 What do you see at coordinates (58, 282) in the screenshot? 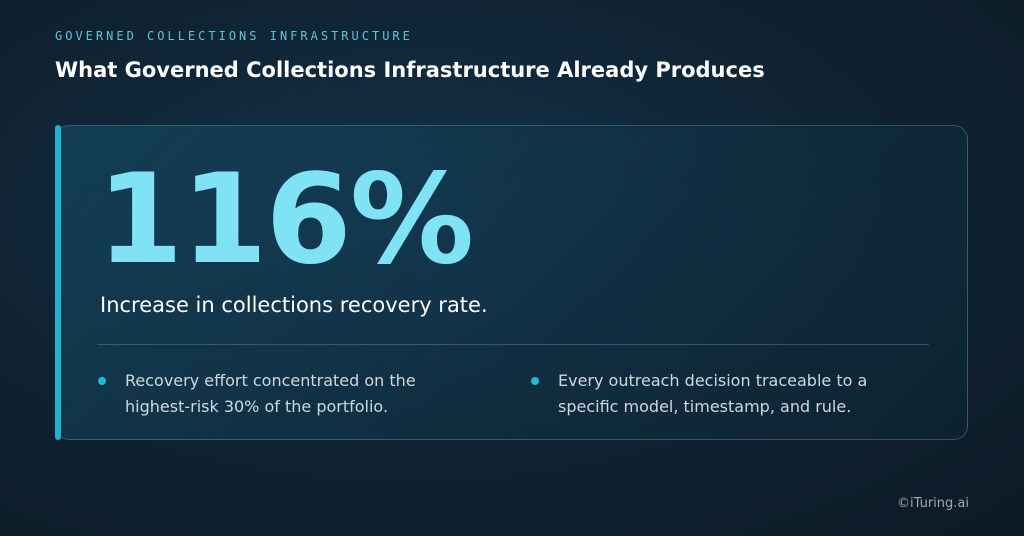
I see `accent-bar` at bounding box center [58, 282].